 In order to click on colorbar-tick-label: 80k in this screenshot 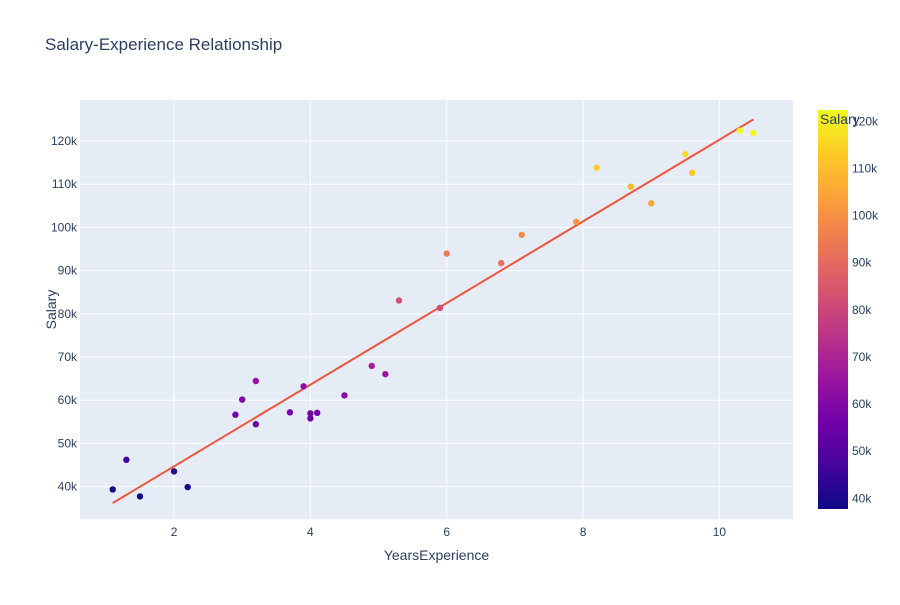, I will do `click(862, 310)`.